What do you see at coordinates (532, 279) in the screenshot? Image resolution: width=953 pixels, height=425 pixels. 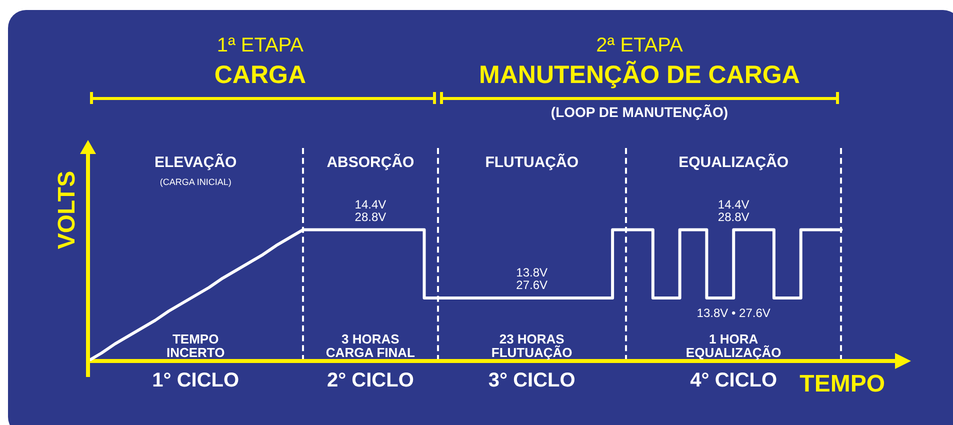 I see `annotation: 13.8V 27.6V` at bounding box center [532, 279].